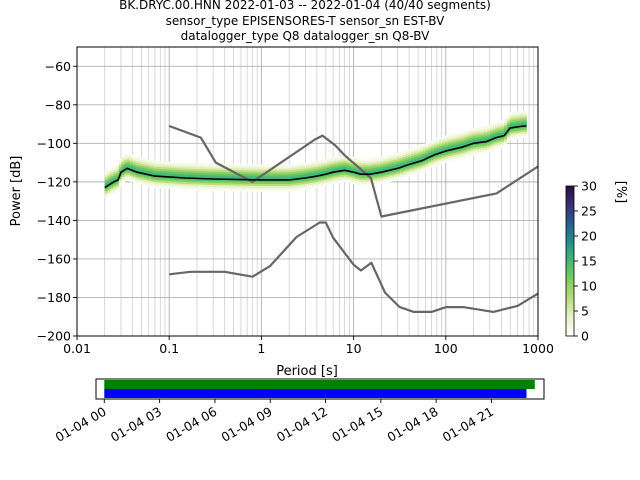 Image resolution: width=640 pixels, height=480 pixels. What do you see at coordinates (136, 424) in the screenshot?
I see `timeline-tick-label: 01-04 03` at bounding box center [136, 424].